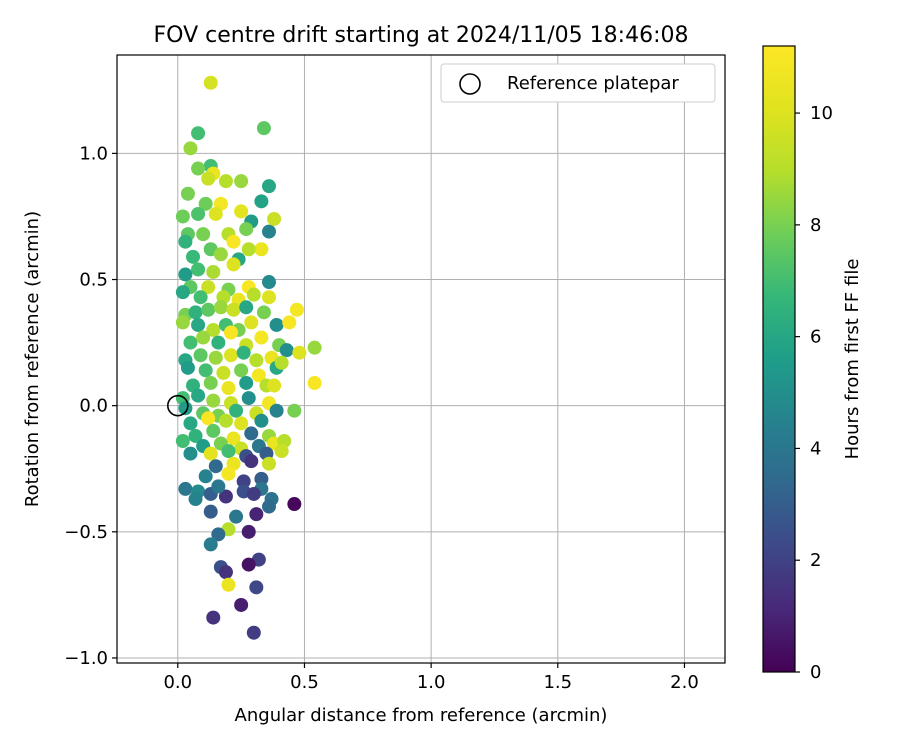  I want to click on y-tick-label: −0.5, so click(86, 532).